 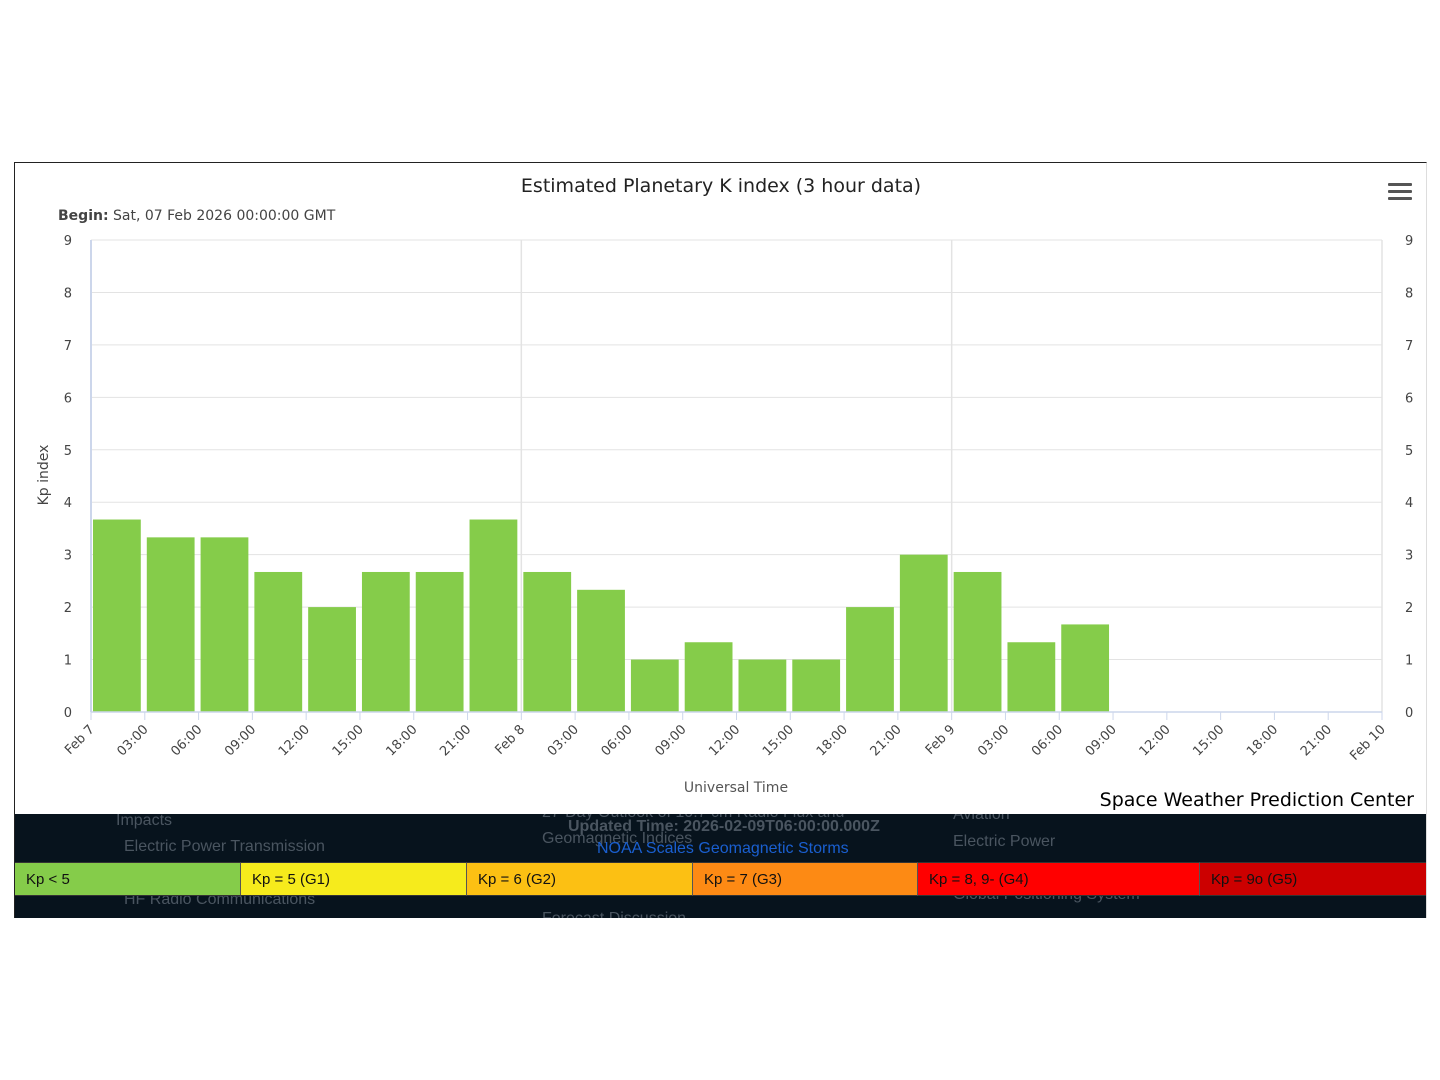 What do you see at coordinates (83, 216) in the screenshot?
I see `subtitle-label: Begin:` at bounding box center [83, 216].